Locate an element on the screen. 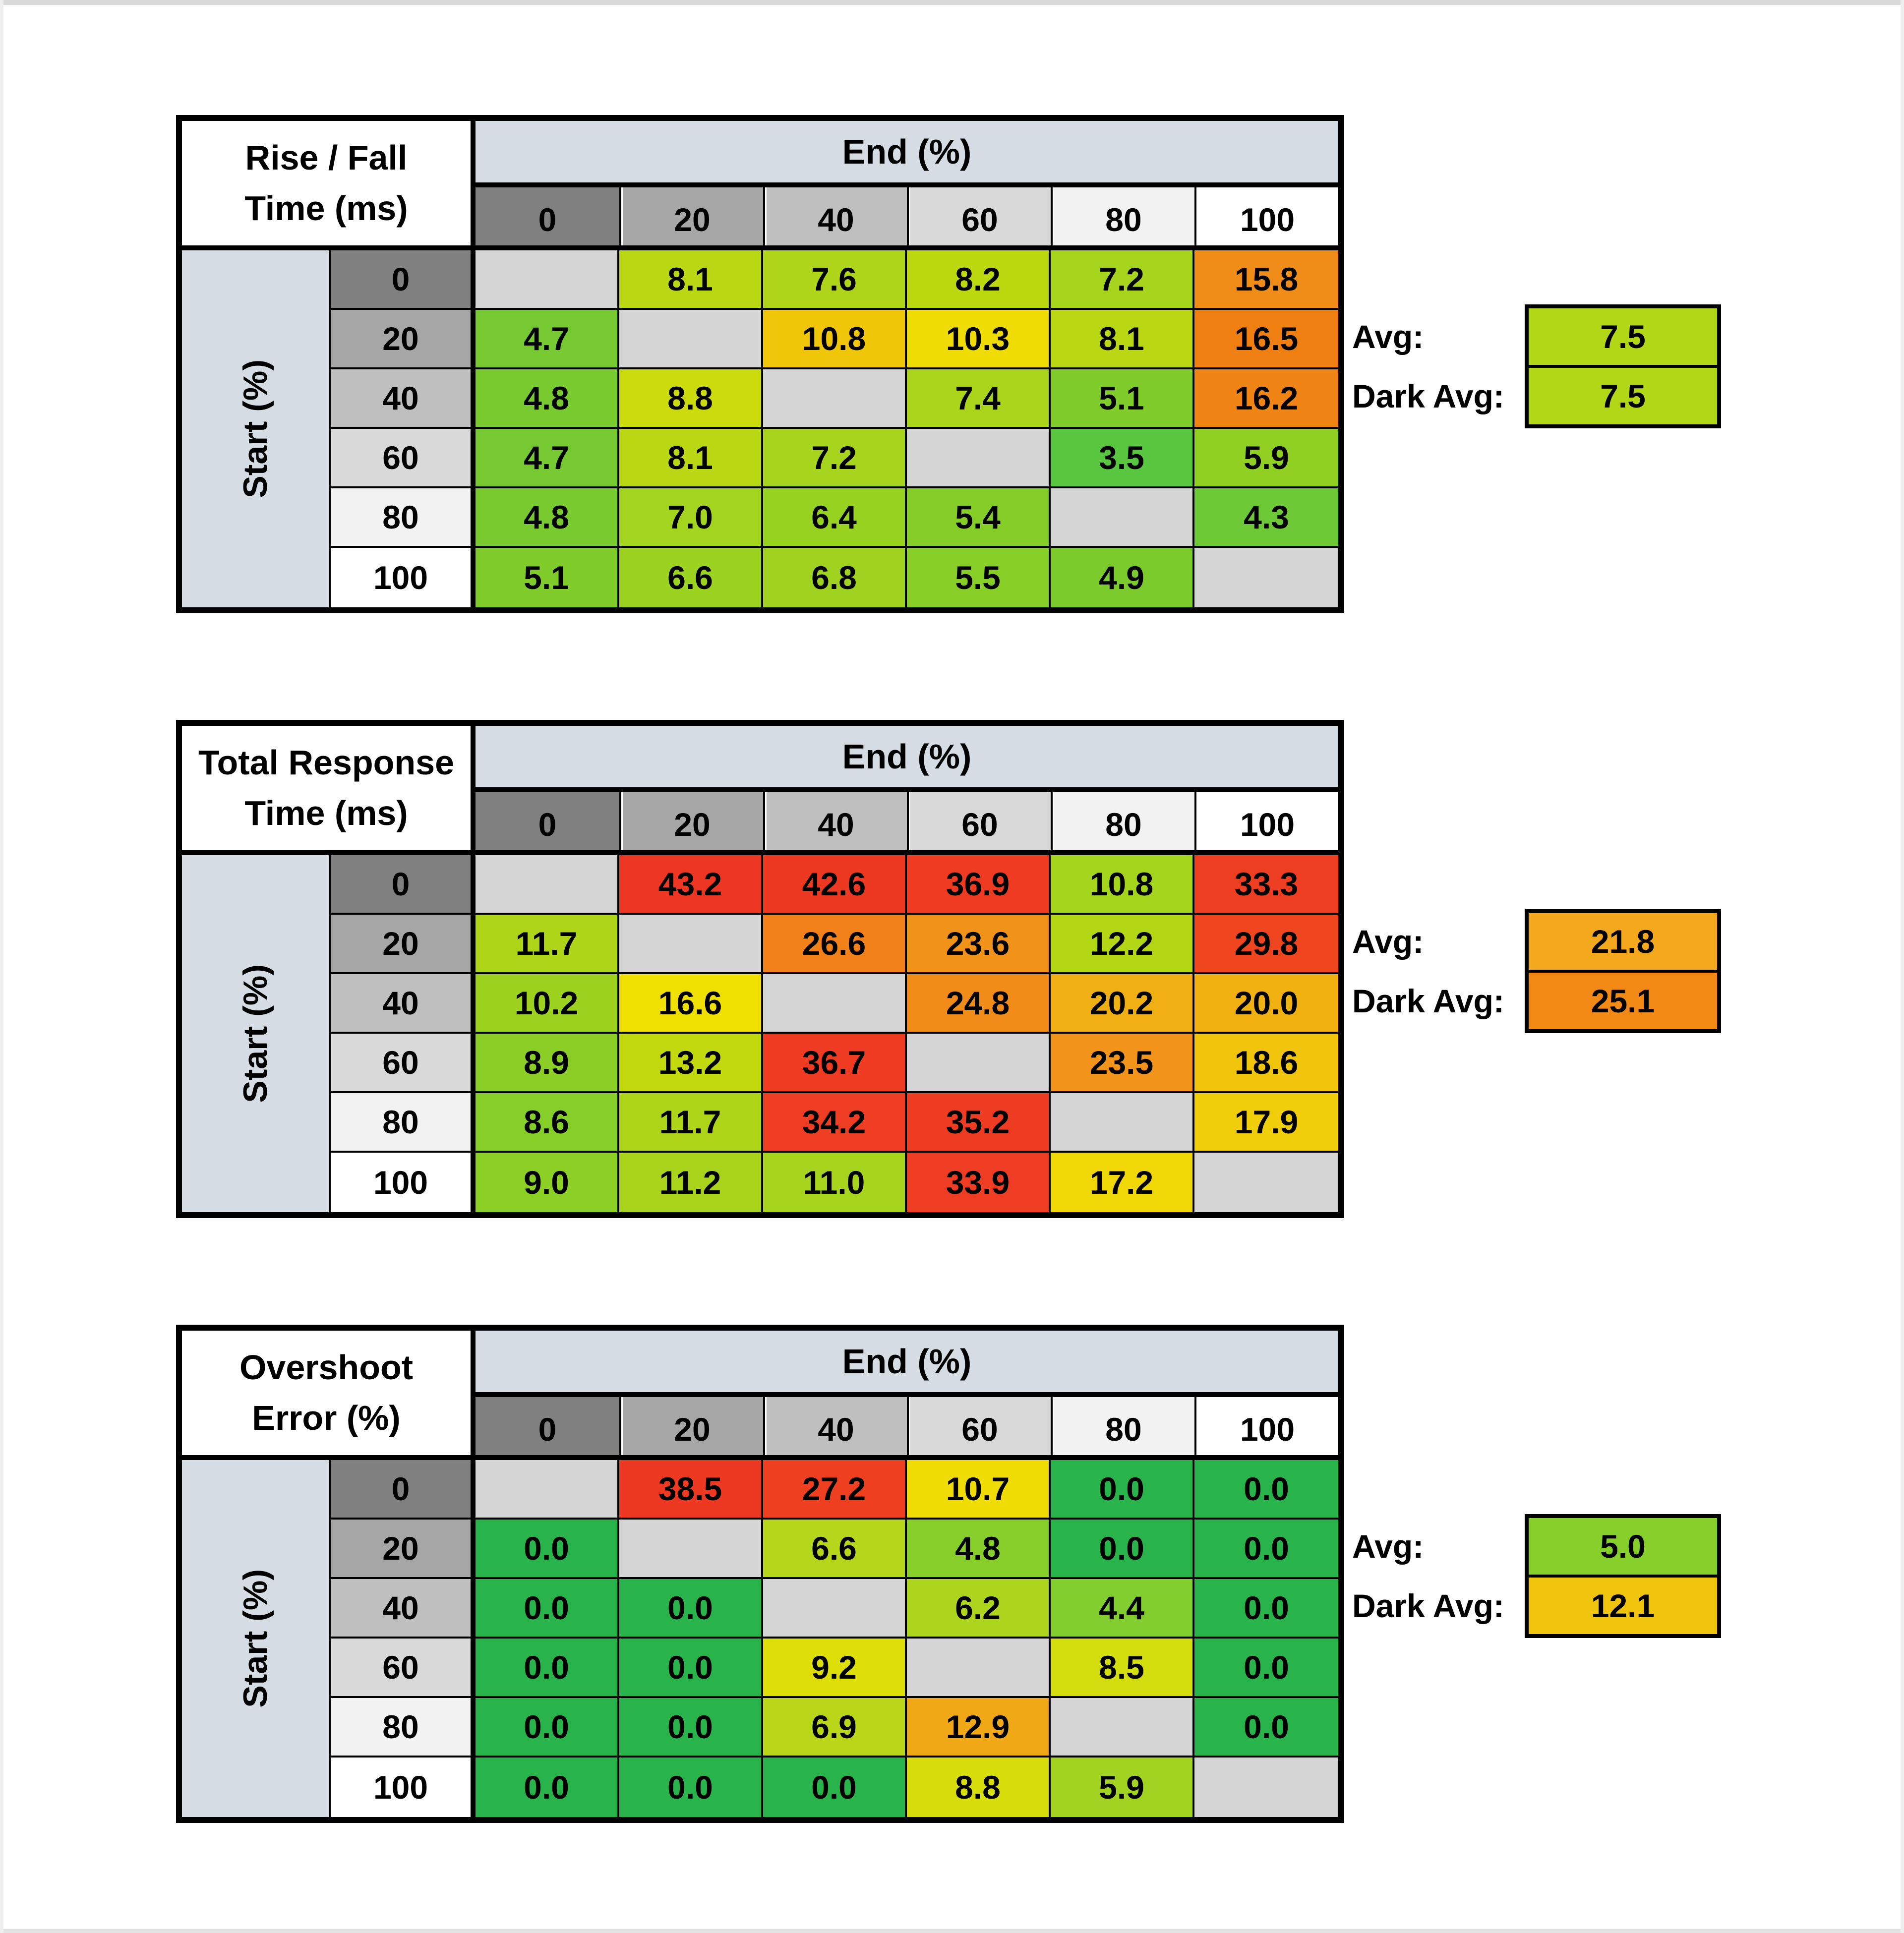 The height and width of the screenshot is (1933, 1904). table-title-line2: Error (%) is located at coordinates (326, 1417).